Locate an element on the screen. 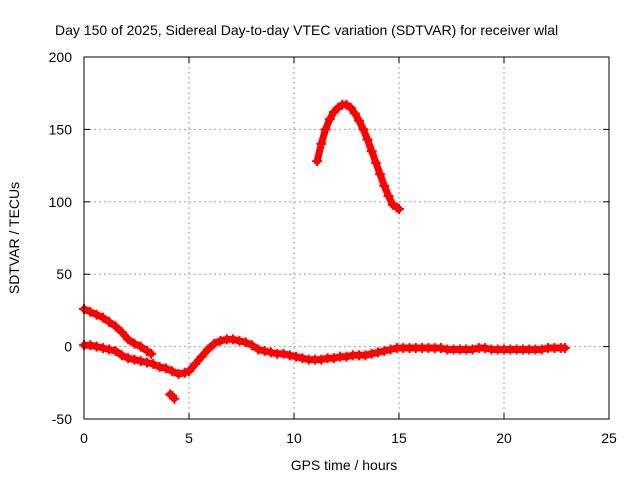  series-arc-high is located at coordinates (358, 157).